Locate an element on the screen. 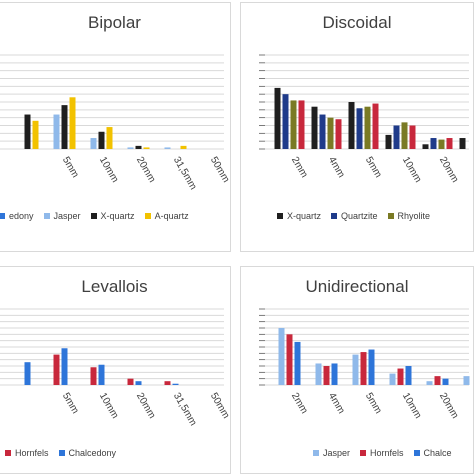 The width and height of the screenshot is (474, 474). x-tick-label: 4mm is located at coordinates (336, 403).